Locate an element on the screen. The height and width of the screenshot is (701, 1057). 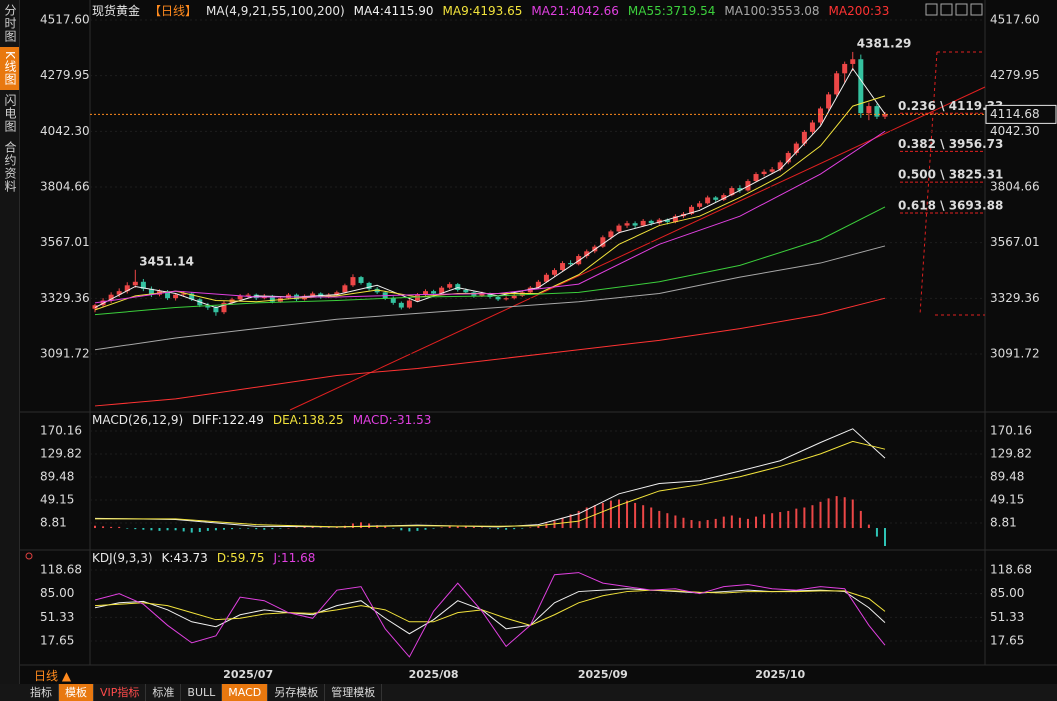
sidebar: 分时图 K线图 闪电图 合约资料 is located at coordinates (10, 342).